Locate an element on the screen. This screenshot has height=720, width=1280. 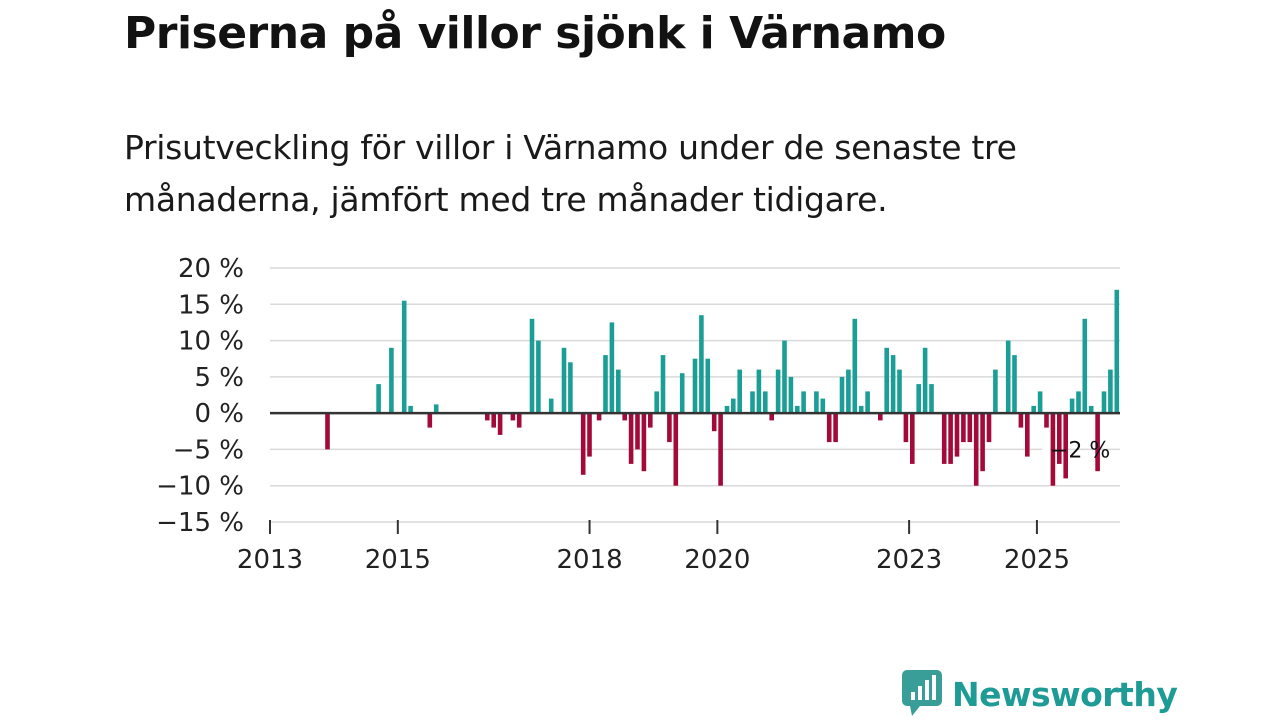
y-tick-label: −10 % is located at coordinates (200, 487).